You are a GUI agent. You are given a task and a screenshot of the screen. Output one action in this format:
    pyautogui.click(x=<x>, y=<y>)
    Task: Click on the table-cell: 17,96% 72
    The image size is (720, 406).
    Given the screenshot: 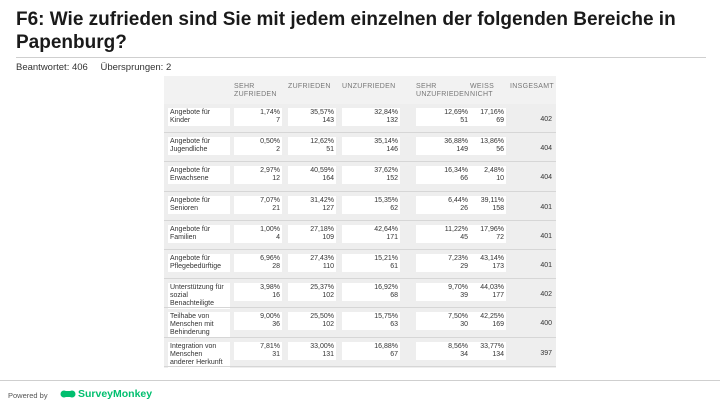 What is the action you would take?
    pyautogui.click(x=488, y=233)
    